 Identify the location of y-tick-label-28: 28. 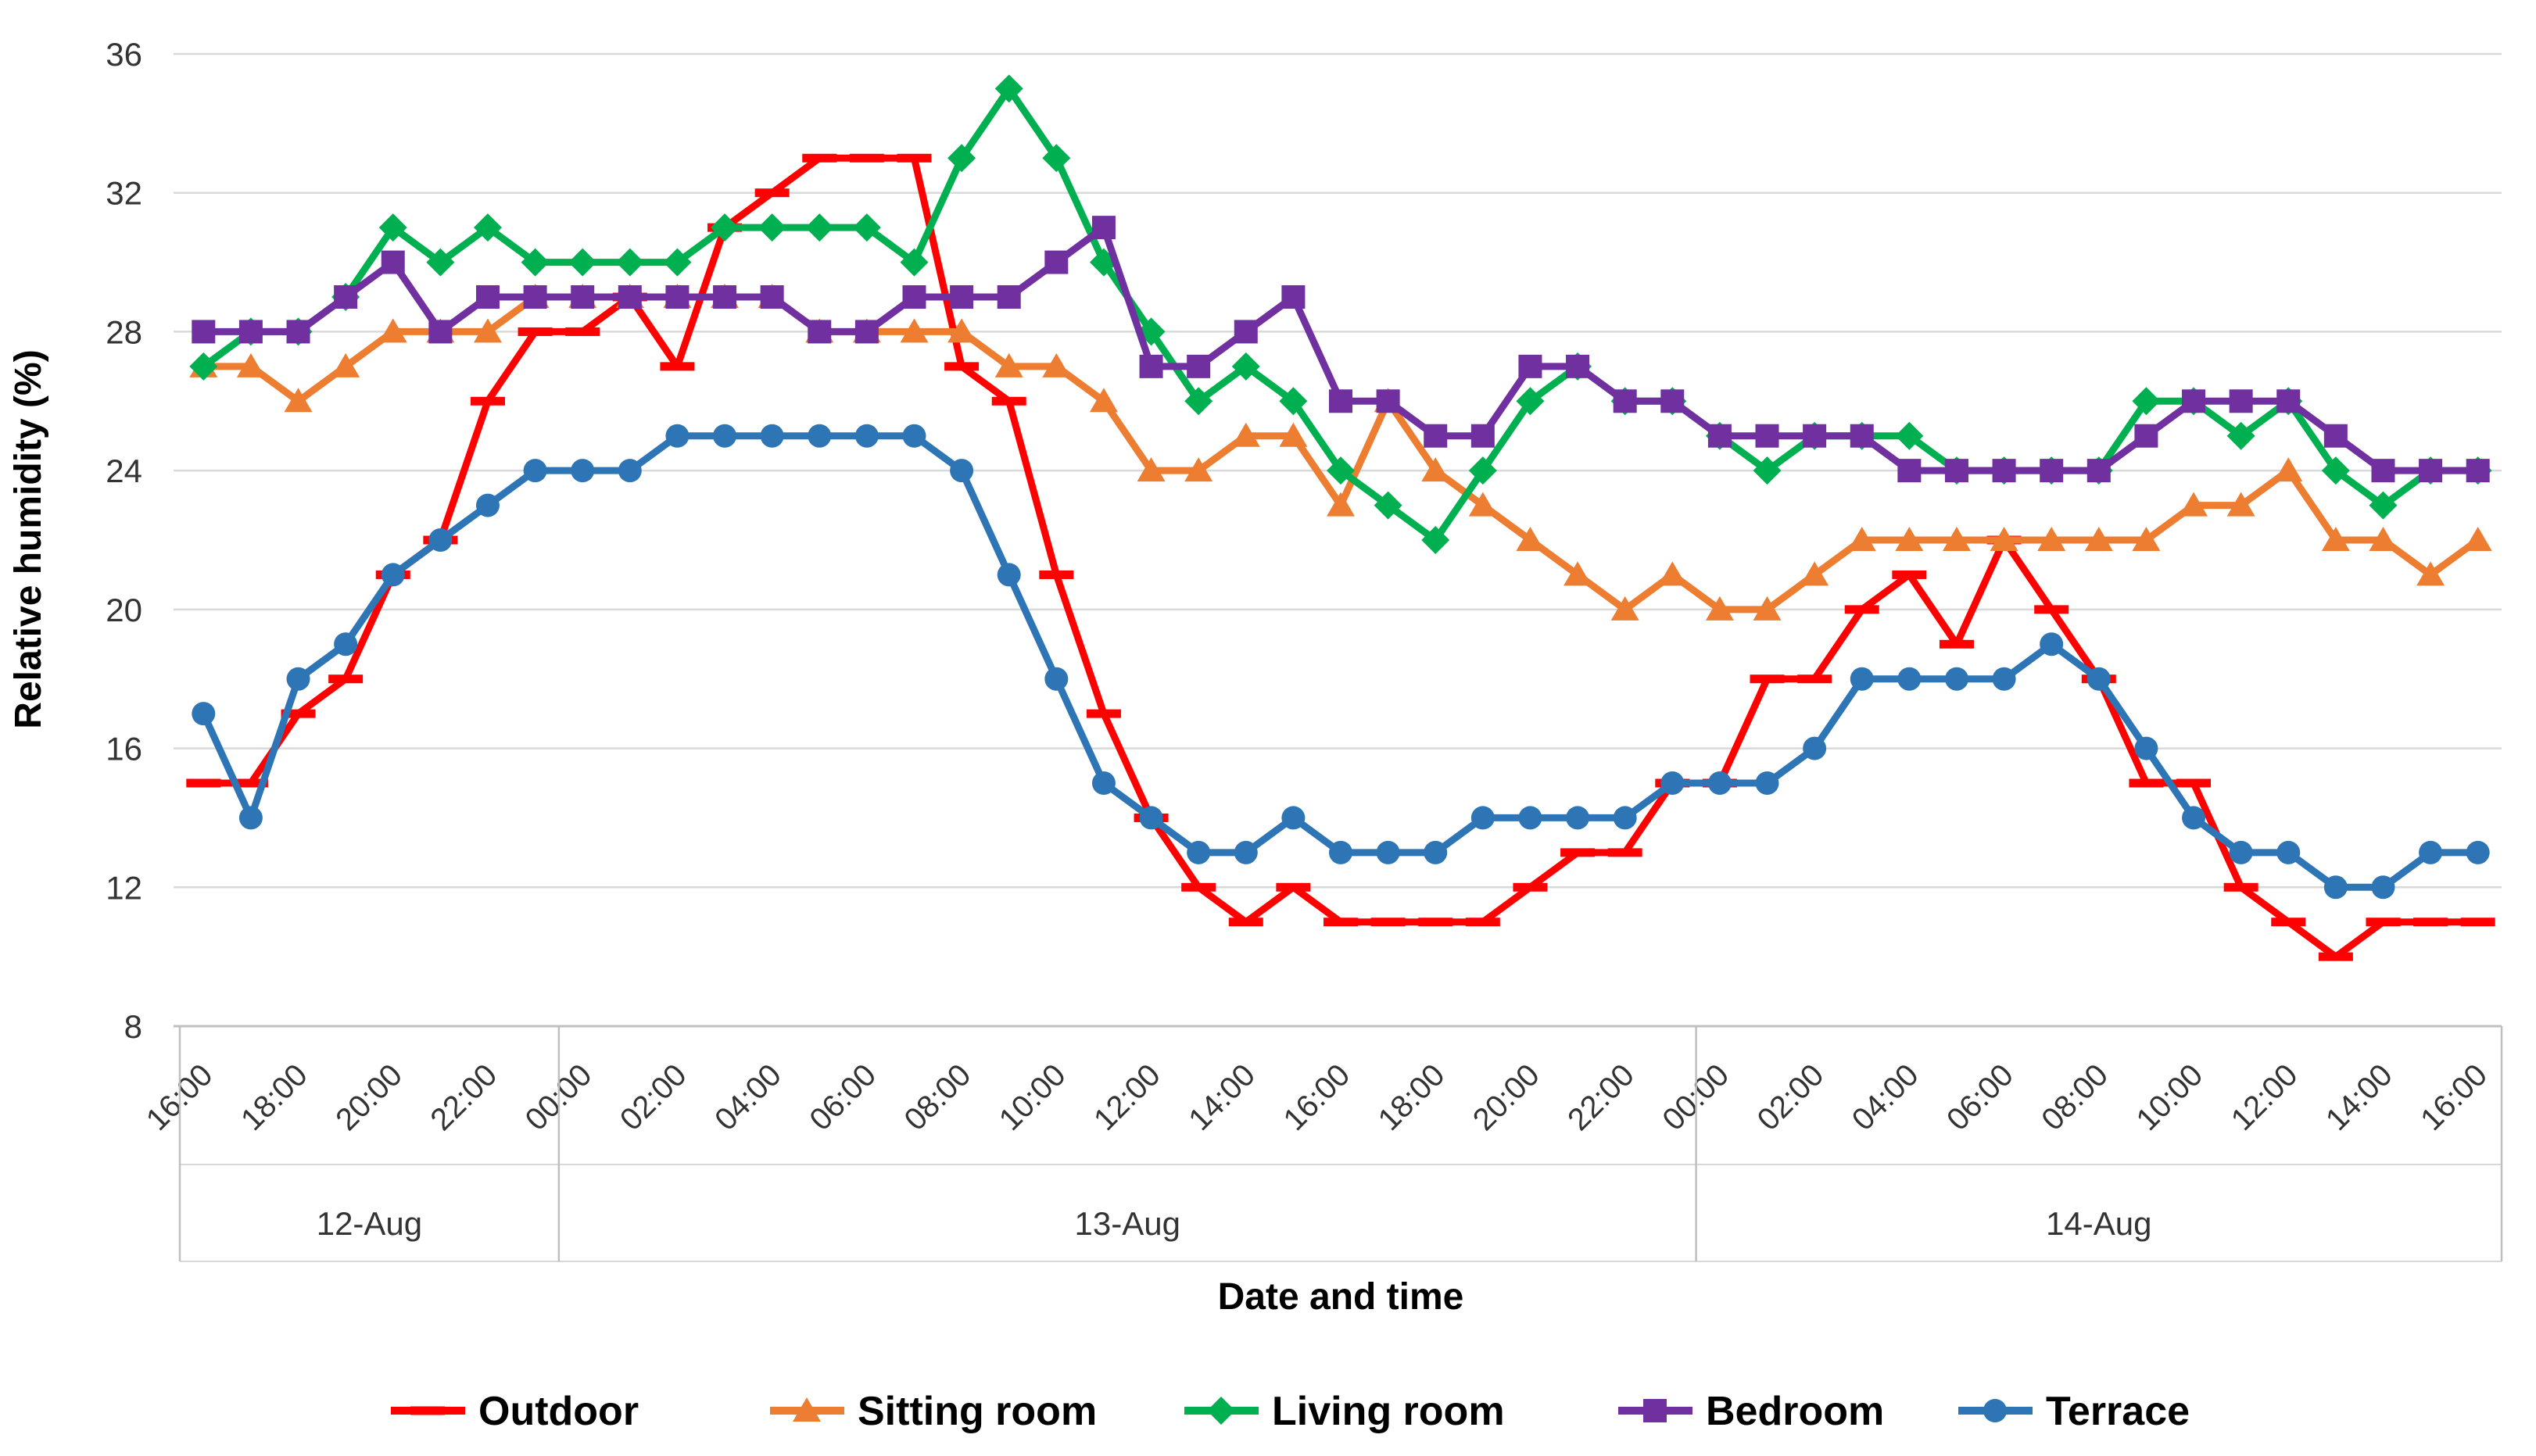
(124, 331).